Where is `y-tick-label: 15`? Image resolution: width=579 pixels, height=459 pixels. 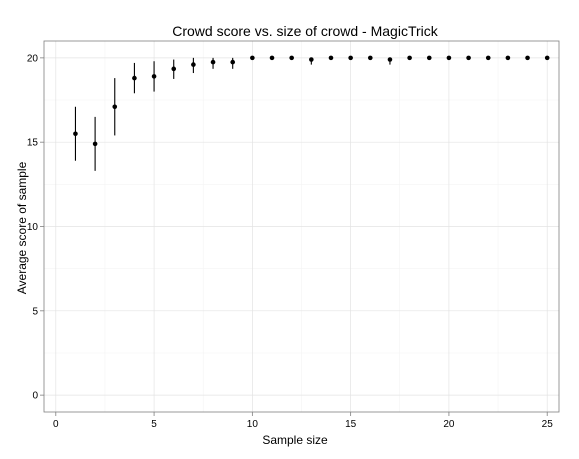 y-tick-label: 15 is located at coordinates (33, 143).